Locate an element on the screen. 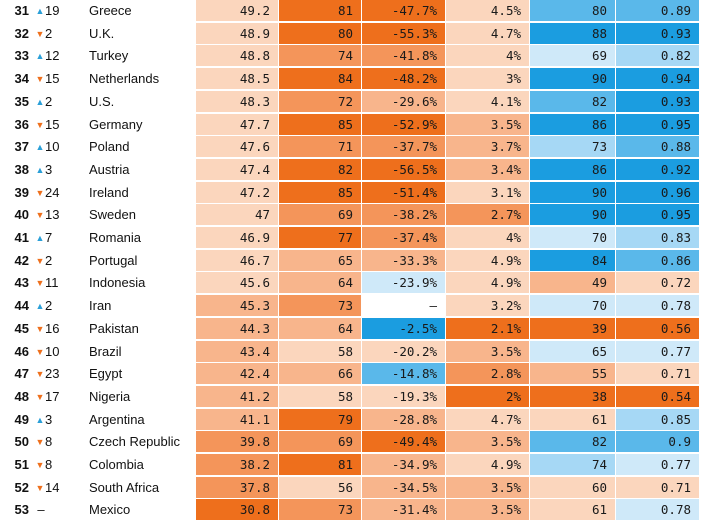 The height and width of the screenshot is (523, 720). metric-e-cell: 0.92 is located at coordinates (658, 169).